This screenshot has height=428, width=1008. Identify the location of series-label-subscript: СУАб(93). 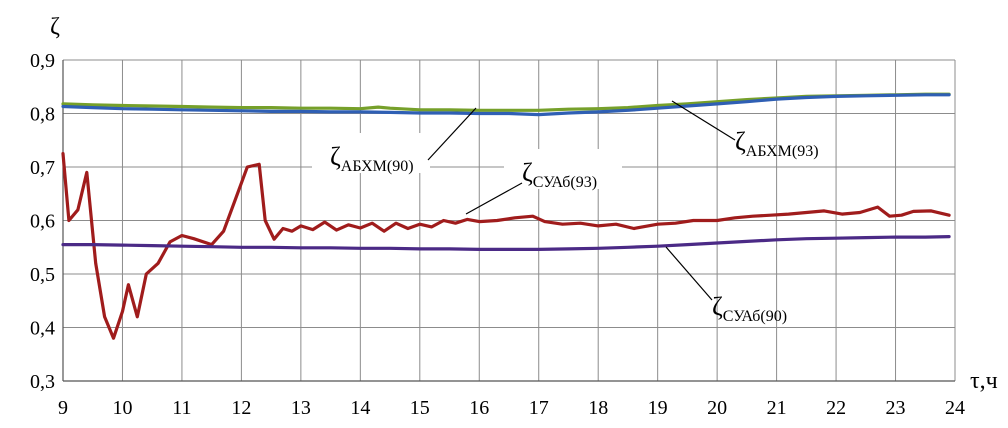
(565, 182).